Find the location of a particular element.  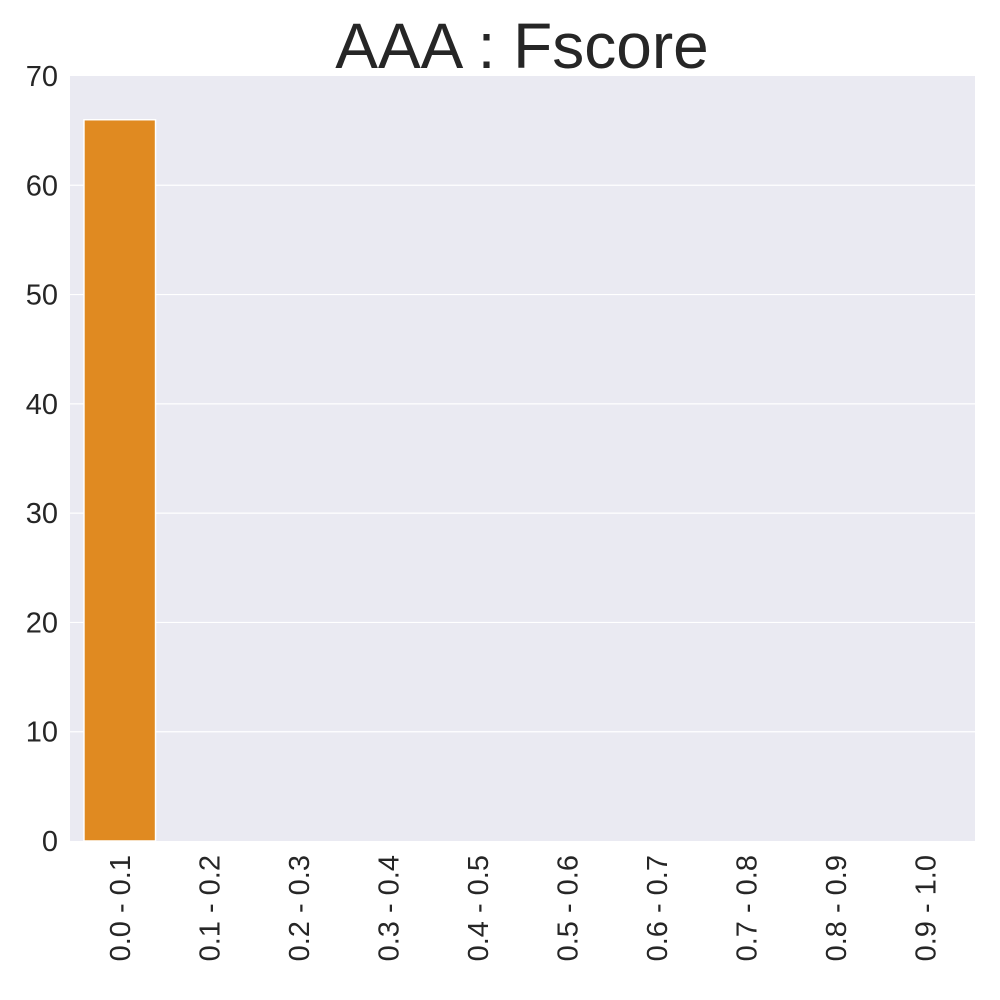

y-tick-label: 70 is located at coordinates (42, 77).